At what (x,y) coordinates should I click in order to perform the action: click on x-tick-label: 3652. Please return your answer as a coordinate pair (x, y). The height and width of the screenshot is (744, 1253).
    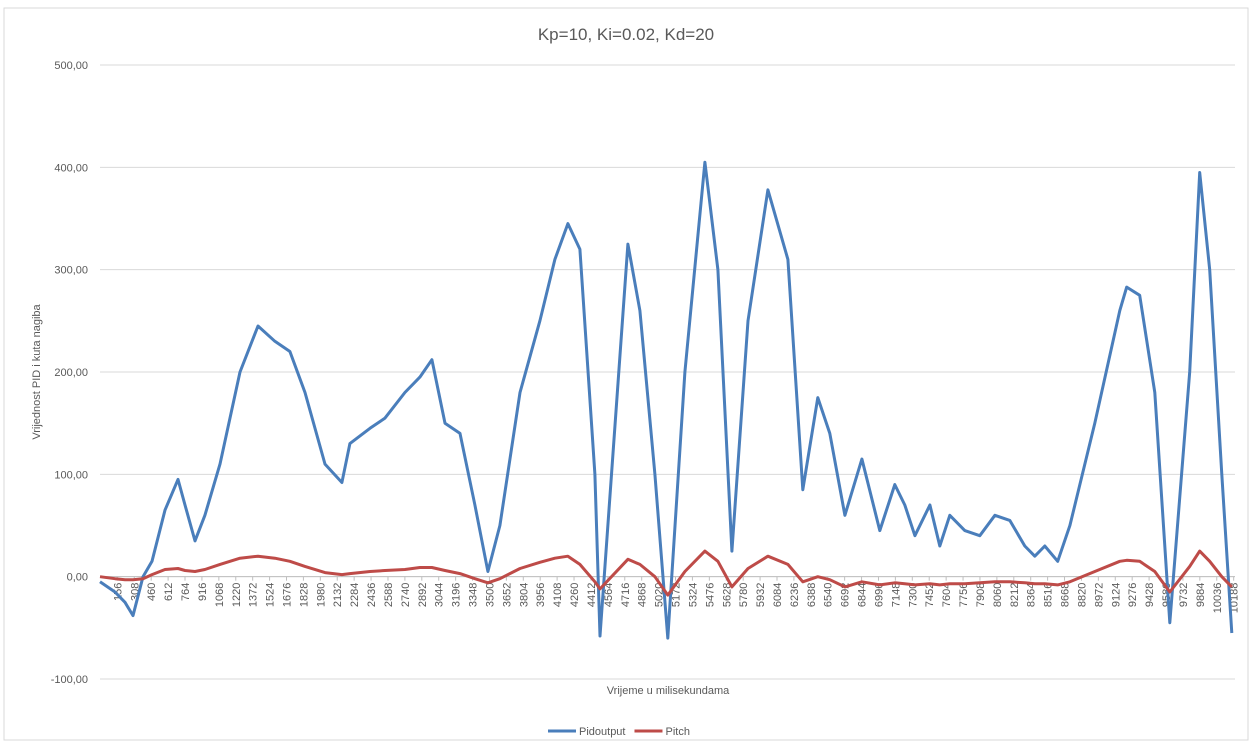
    Looking at the image, I should click on (507, 595).